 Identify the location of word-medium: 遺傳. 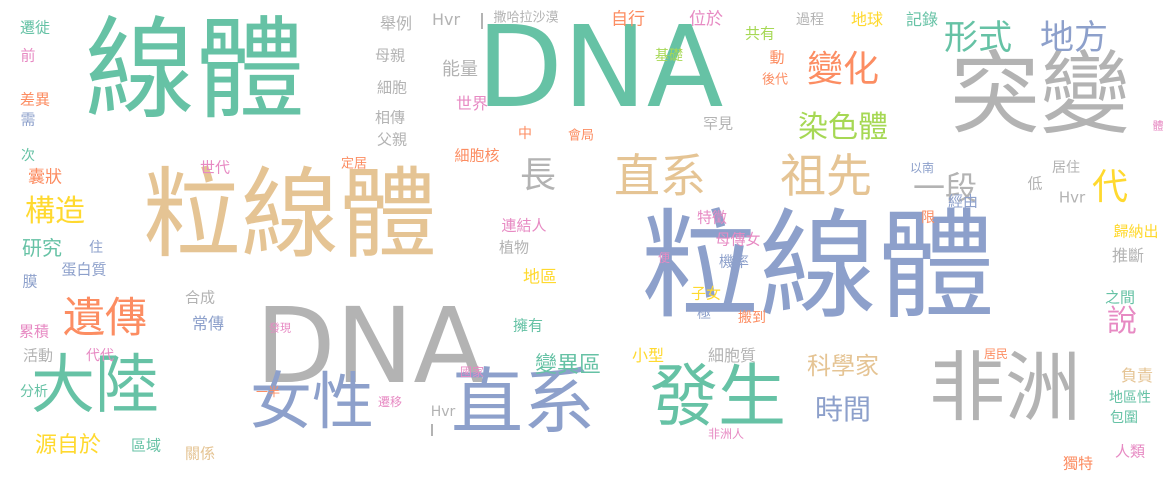
(105, 317).